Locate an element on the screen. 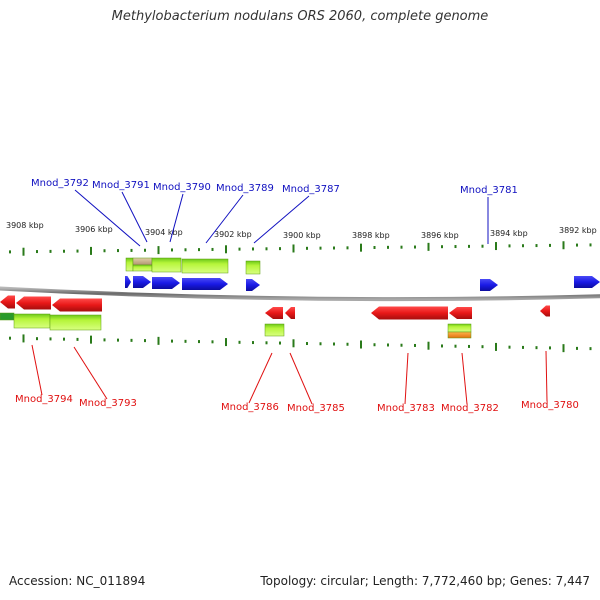 The image size is (600, 600). gene-label-mnod-3785: Mnod_3785 is located at coordinates (316, 408).